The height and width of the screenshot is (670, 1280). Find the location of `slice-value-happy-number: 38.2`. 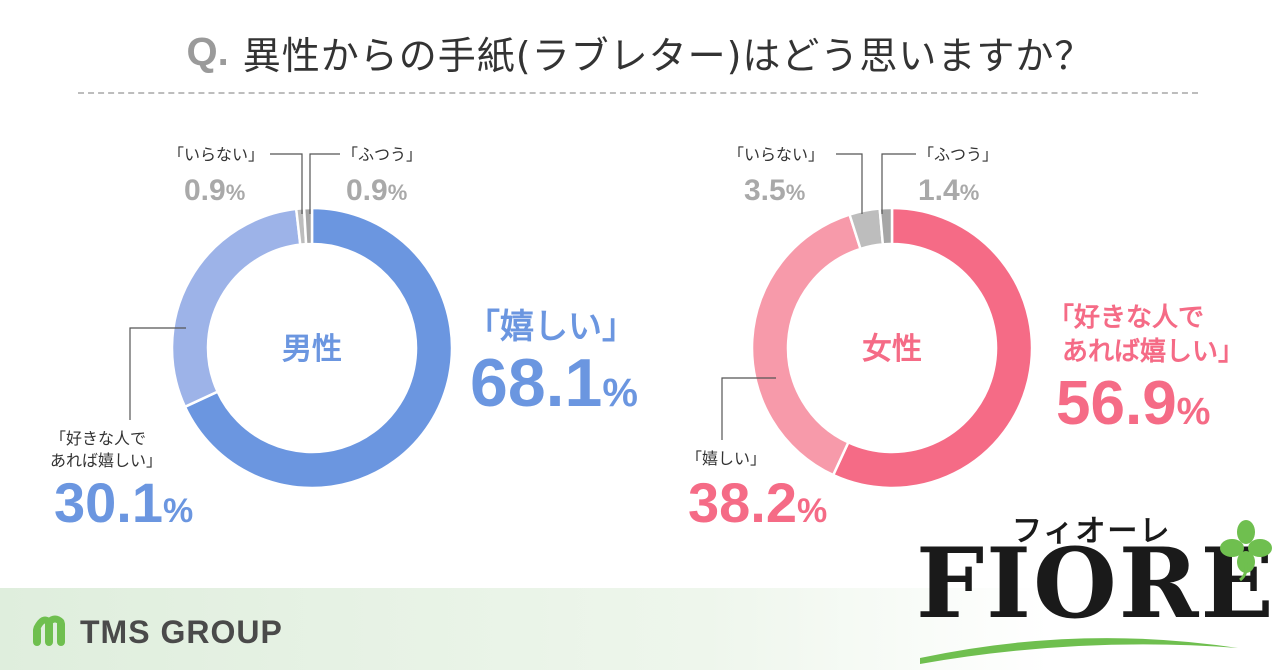

slice-value-happy-number: 38.2 is located at coordinates (742, 502).